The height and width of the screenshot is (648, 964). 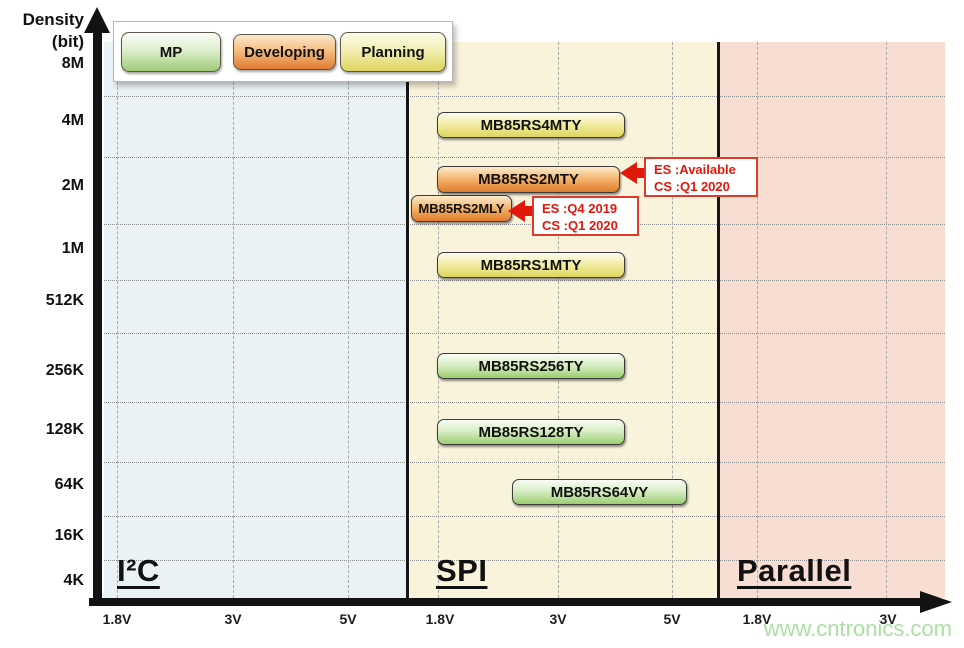 I want to click on y-tick-label: 128K, so click(x=64, y=429).